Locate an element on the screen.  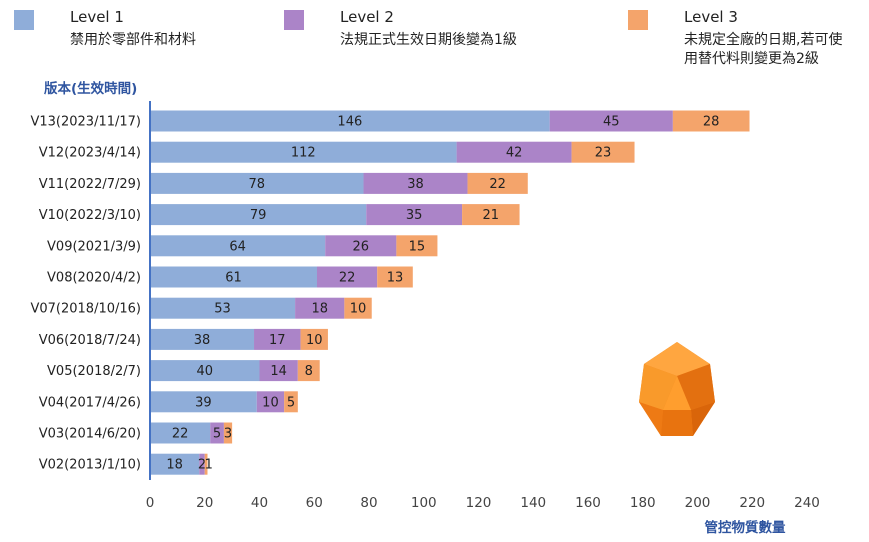
legend-desc-level-1: 禁用於零部件和材料 is located at coordinates (133, 40).